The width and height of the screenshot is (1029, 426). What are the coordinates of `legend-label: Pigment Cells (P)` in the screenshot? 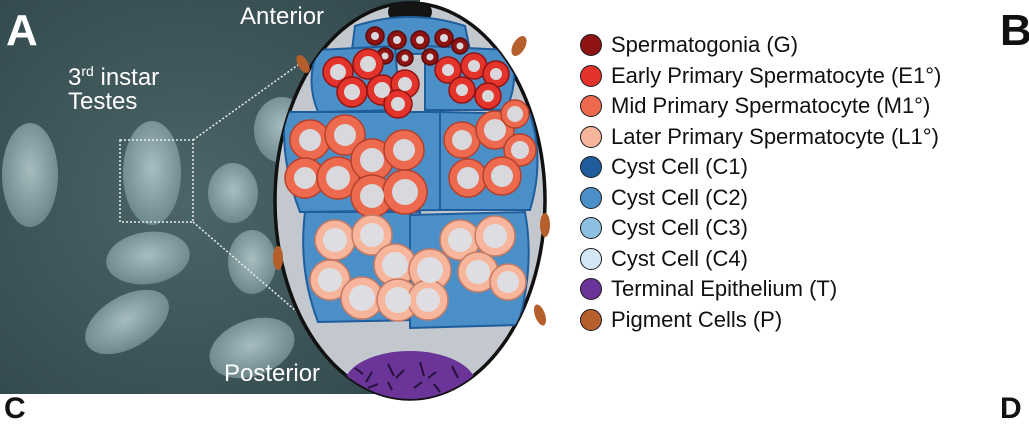 It's located at (697, 319).